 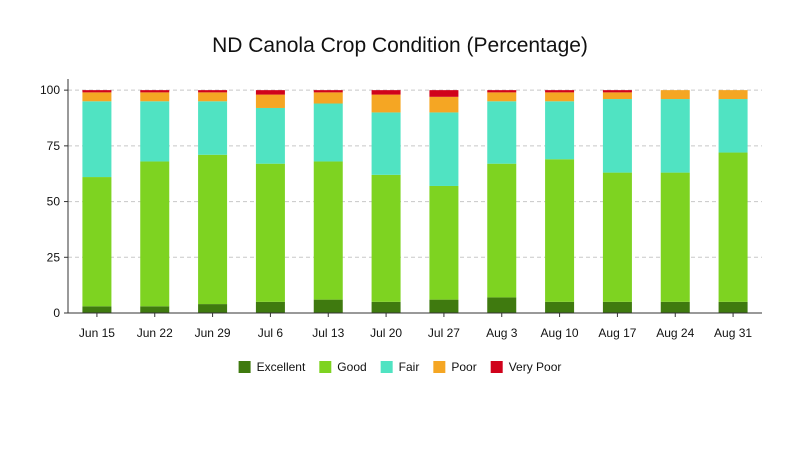 I want to click on legend-label: Good, so click(x=351, y=367).